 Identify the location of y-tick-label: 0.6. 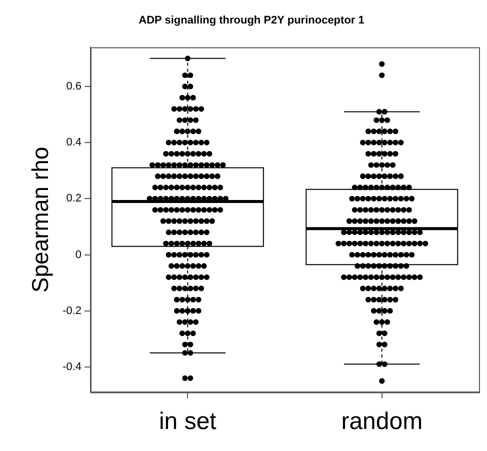
(74, 86).